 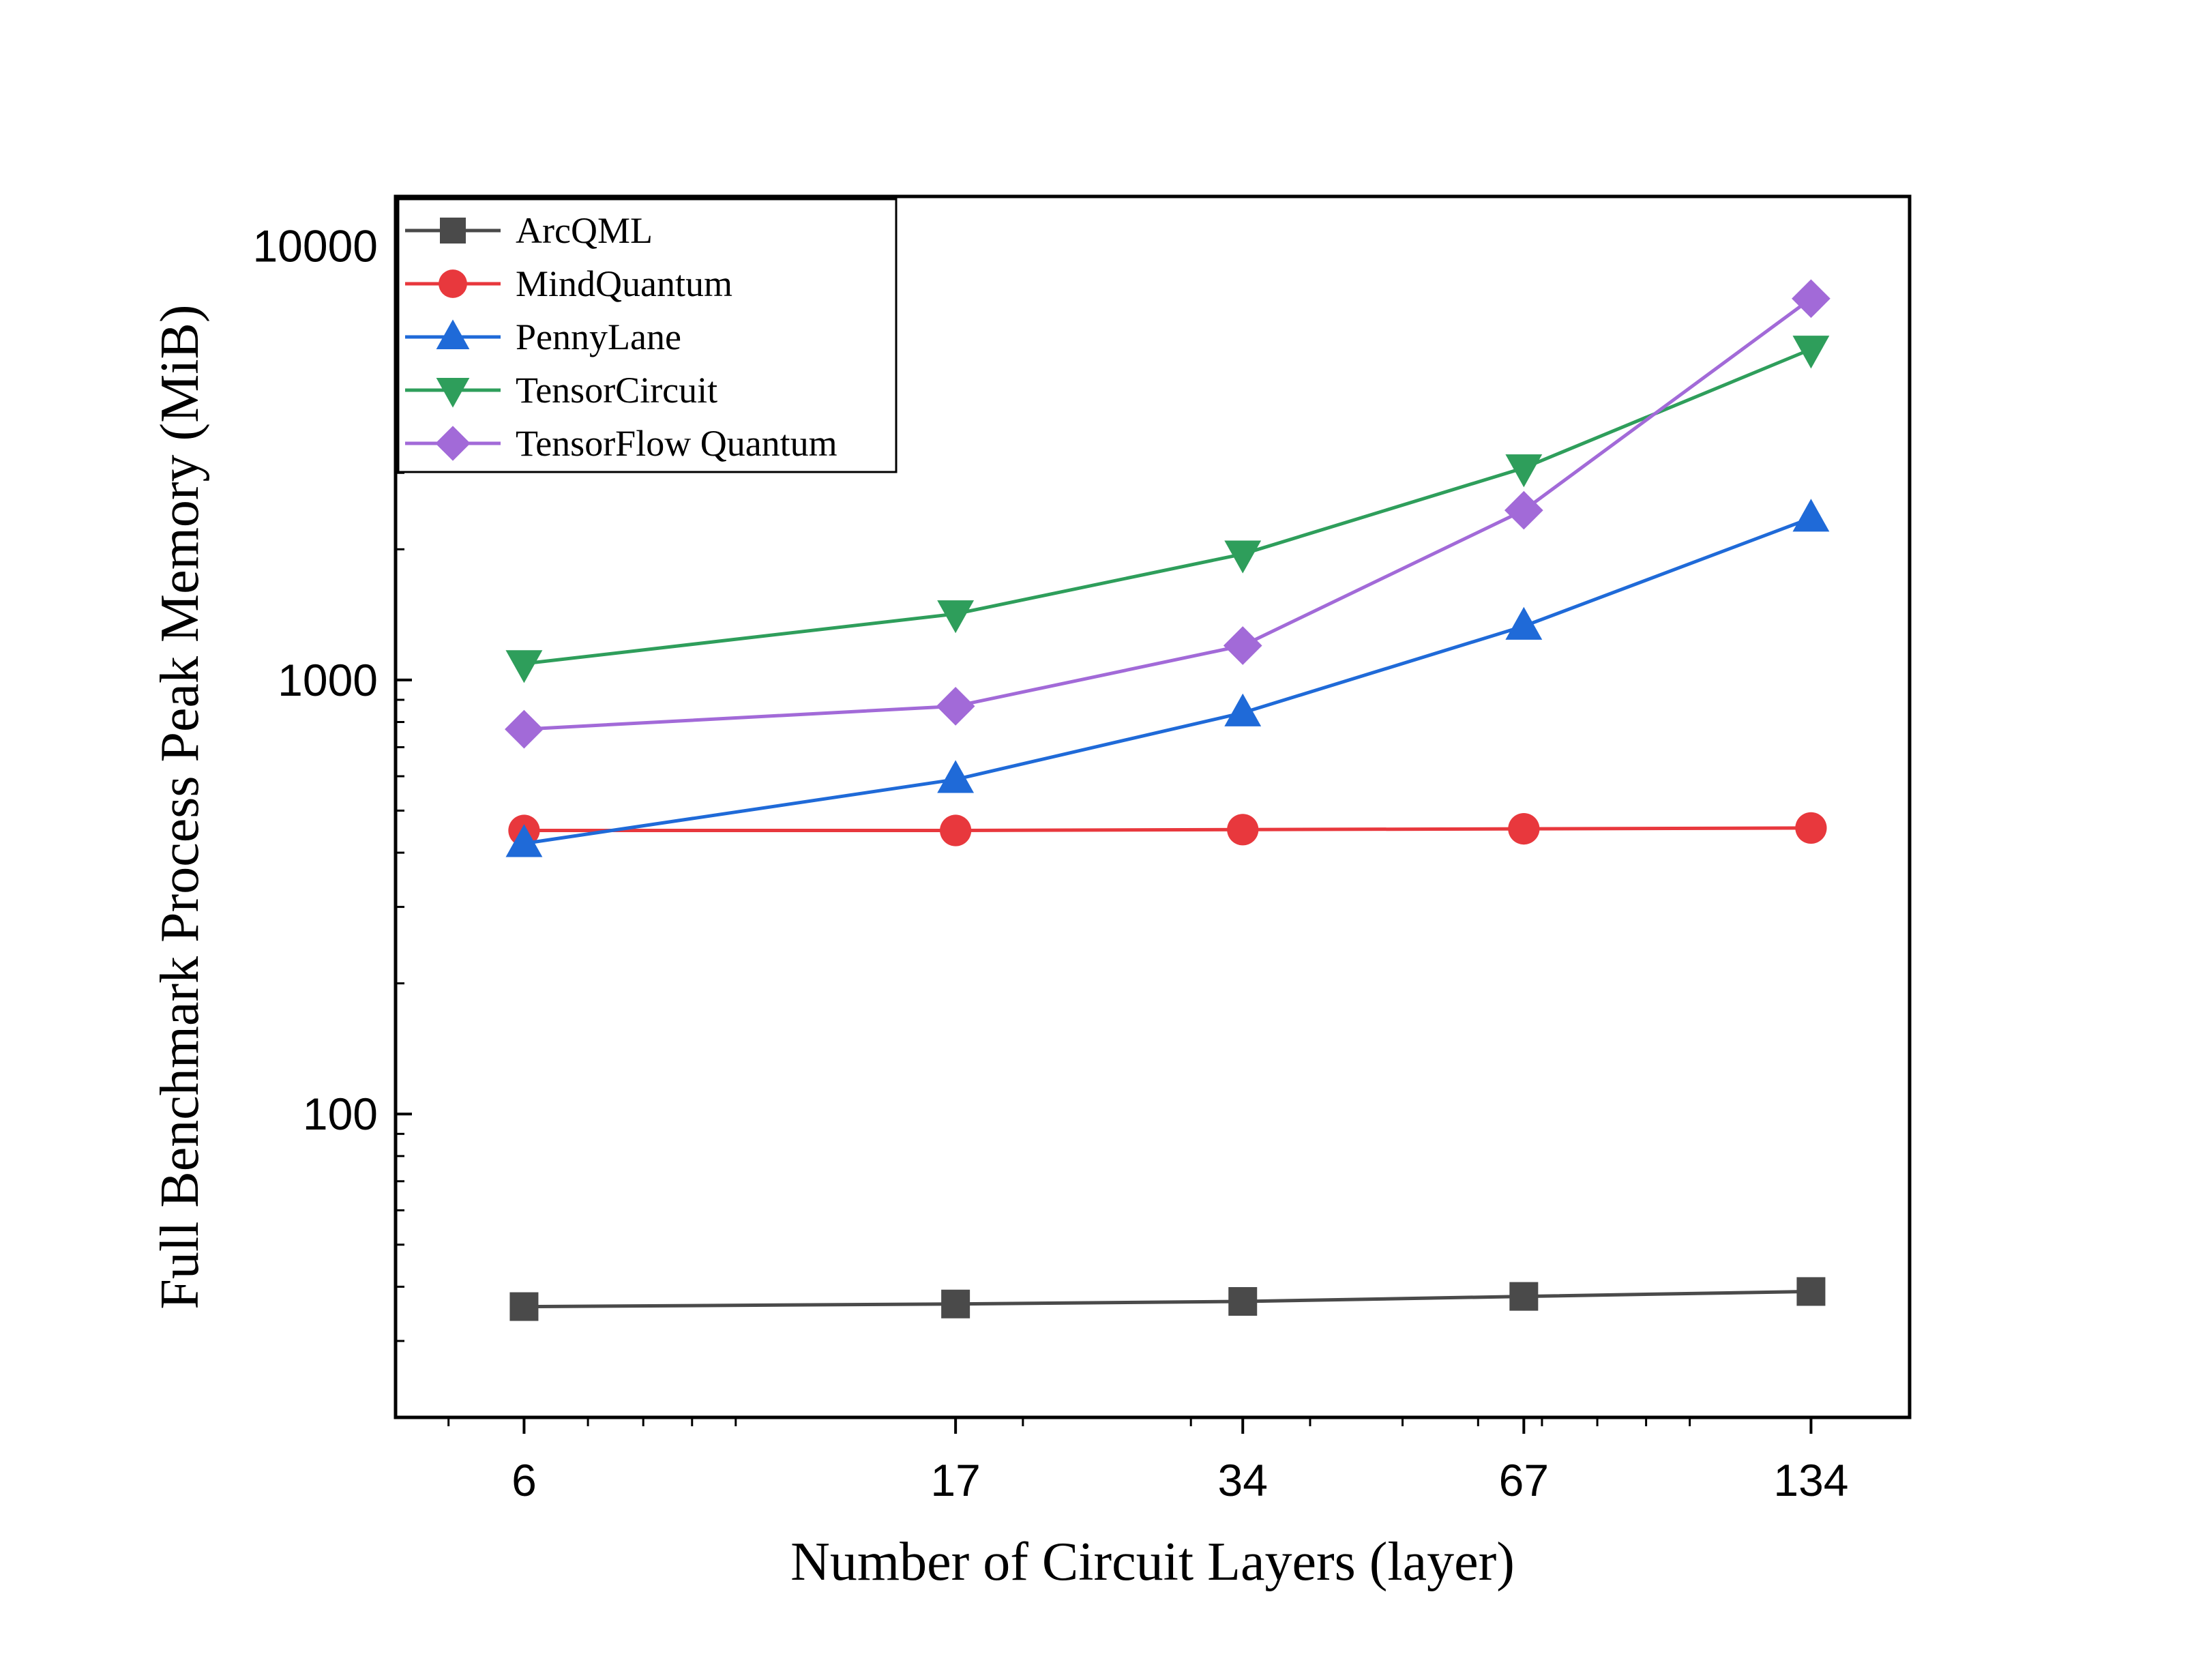 I want to click on x-tick-label: 134, so click(x=1810, y=1480).